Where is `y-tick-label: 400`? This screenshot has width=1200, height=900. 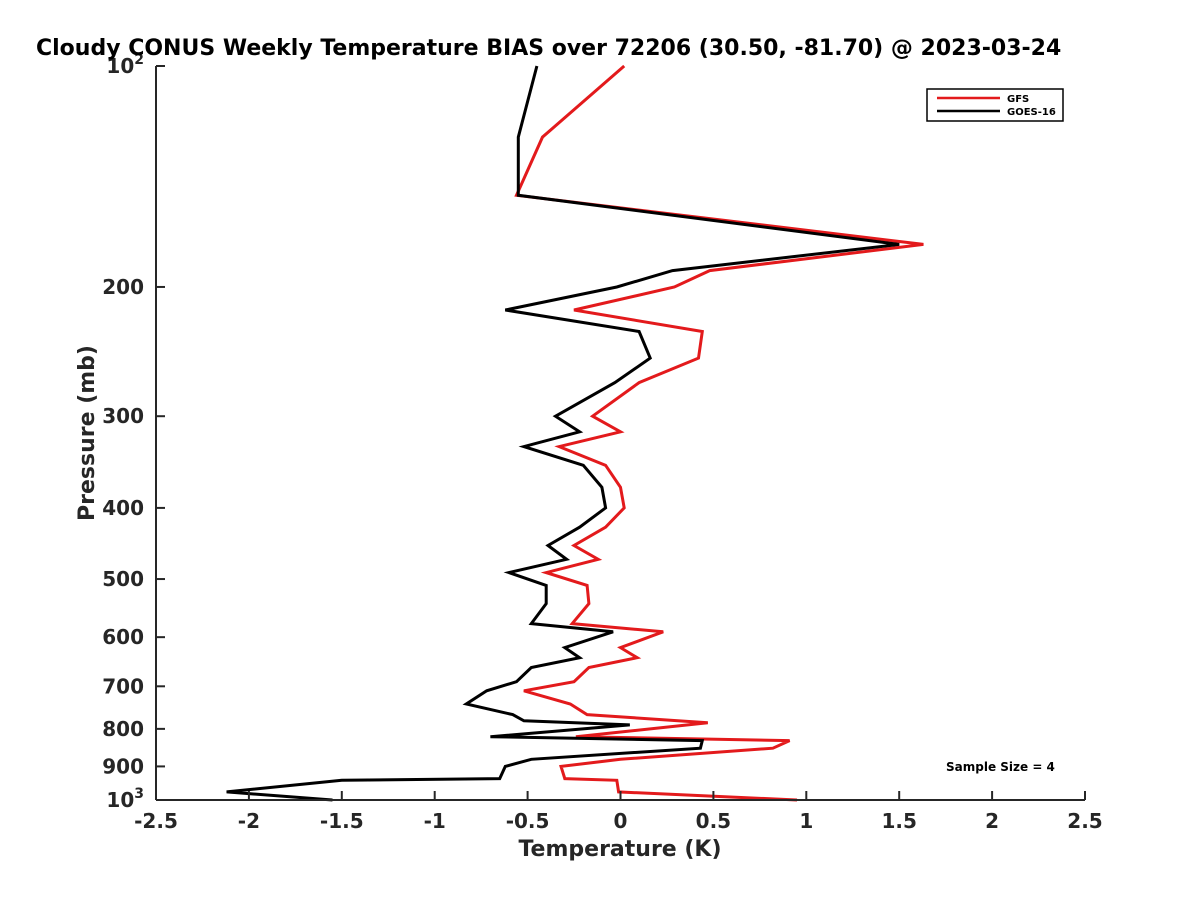 y-tick-label: 400 is located at coordinates (123, 508).